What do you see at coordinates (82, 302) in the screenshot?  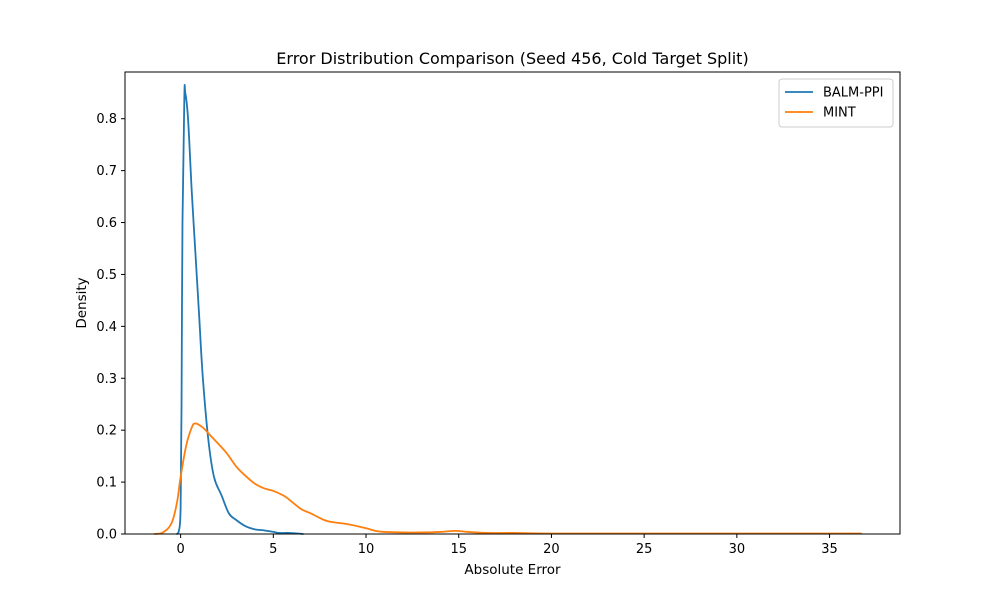 I see `y-axis-label: Density` at bounding box center [82, 302].